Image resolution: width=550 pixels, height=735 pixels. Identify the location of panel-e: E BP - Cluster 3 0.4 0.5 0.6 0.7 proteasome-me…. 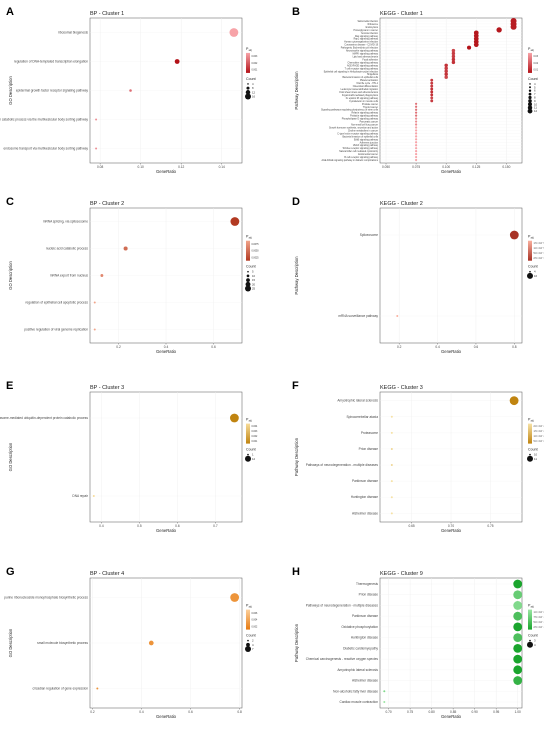
(129, 456).